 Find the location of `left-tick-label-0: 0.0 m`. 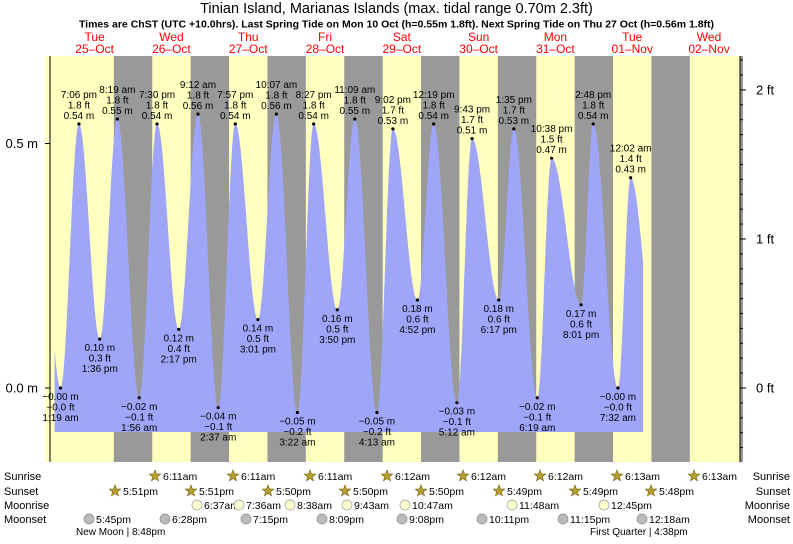

left-tick-label-0: 0.0 m is located at coordinates (21, 388).